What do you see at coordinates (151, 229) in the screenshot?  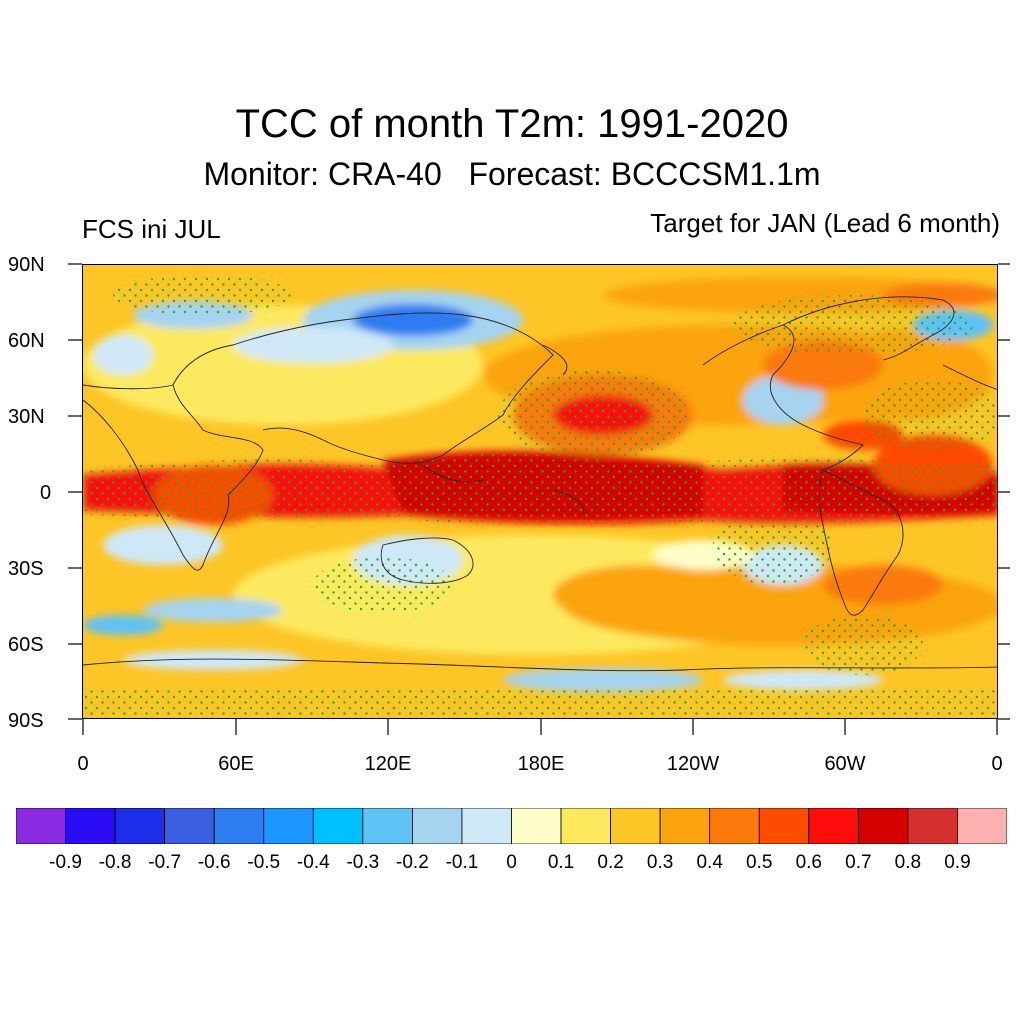 I see `init-month-label: FCS ini JUL` at bounding box center [151, 229].